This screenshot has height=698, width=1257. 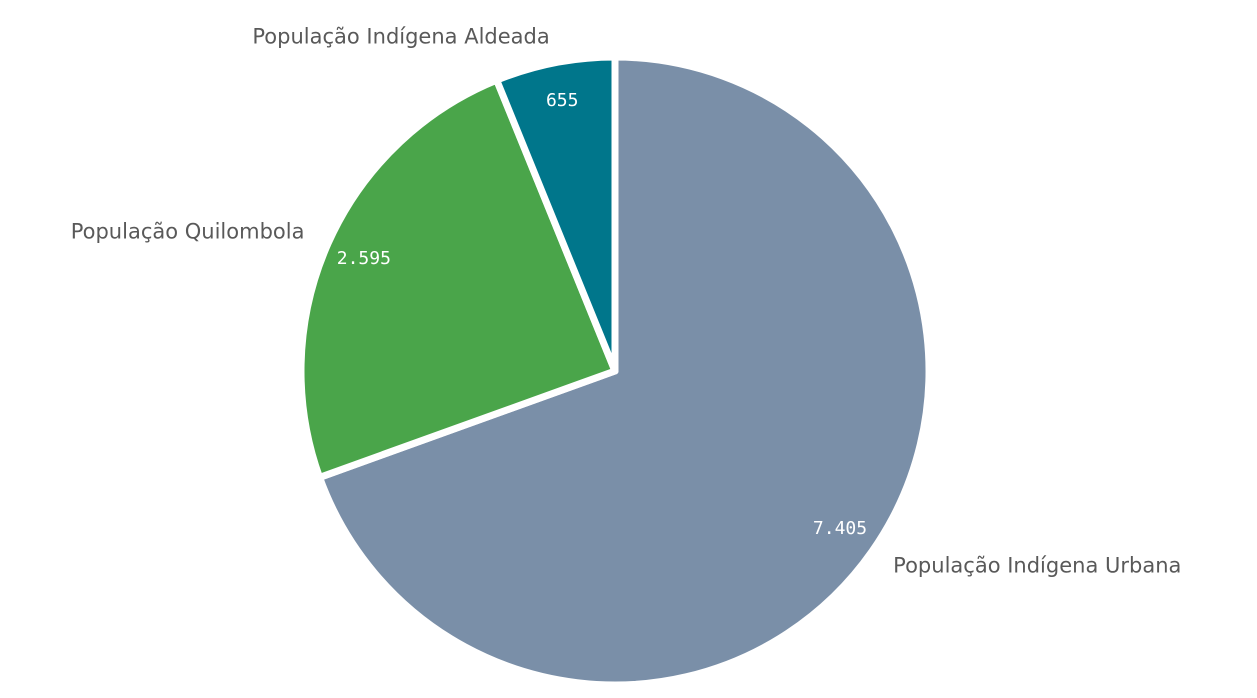 I want to click on value-label: 2.595, so click(x=364, y=258).